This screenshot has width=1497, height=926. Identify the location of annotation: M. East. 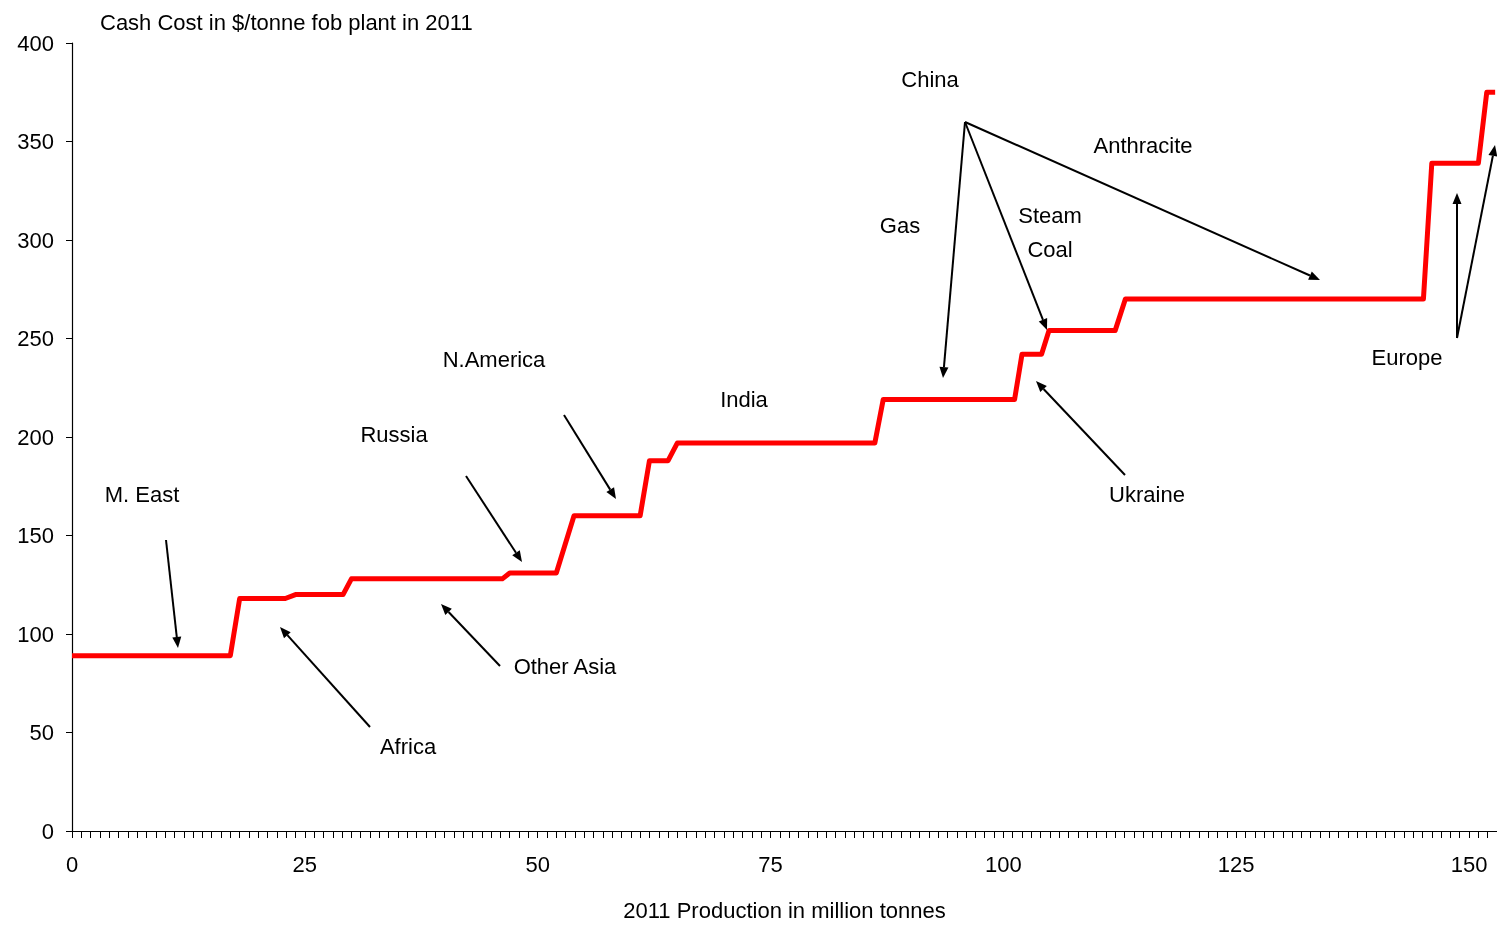
(142, 494).